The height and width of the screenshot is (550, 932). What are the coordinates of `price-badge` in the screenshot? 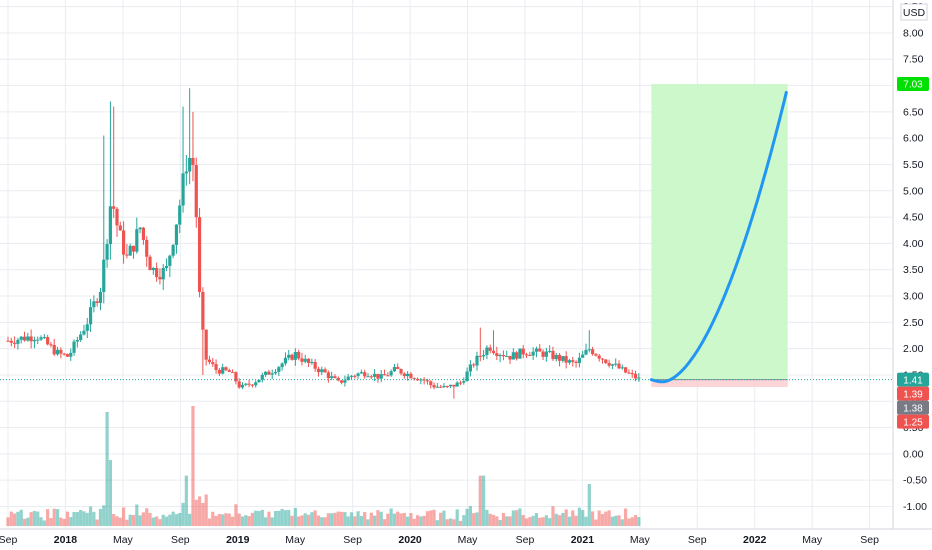 It's located at (913, 83).